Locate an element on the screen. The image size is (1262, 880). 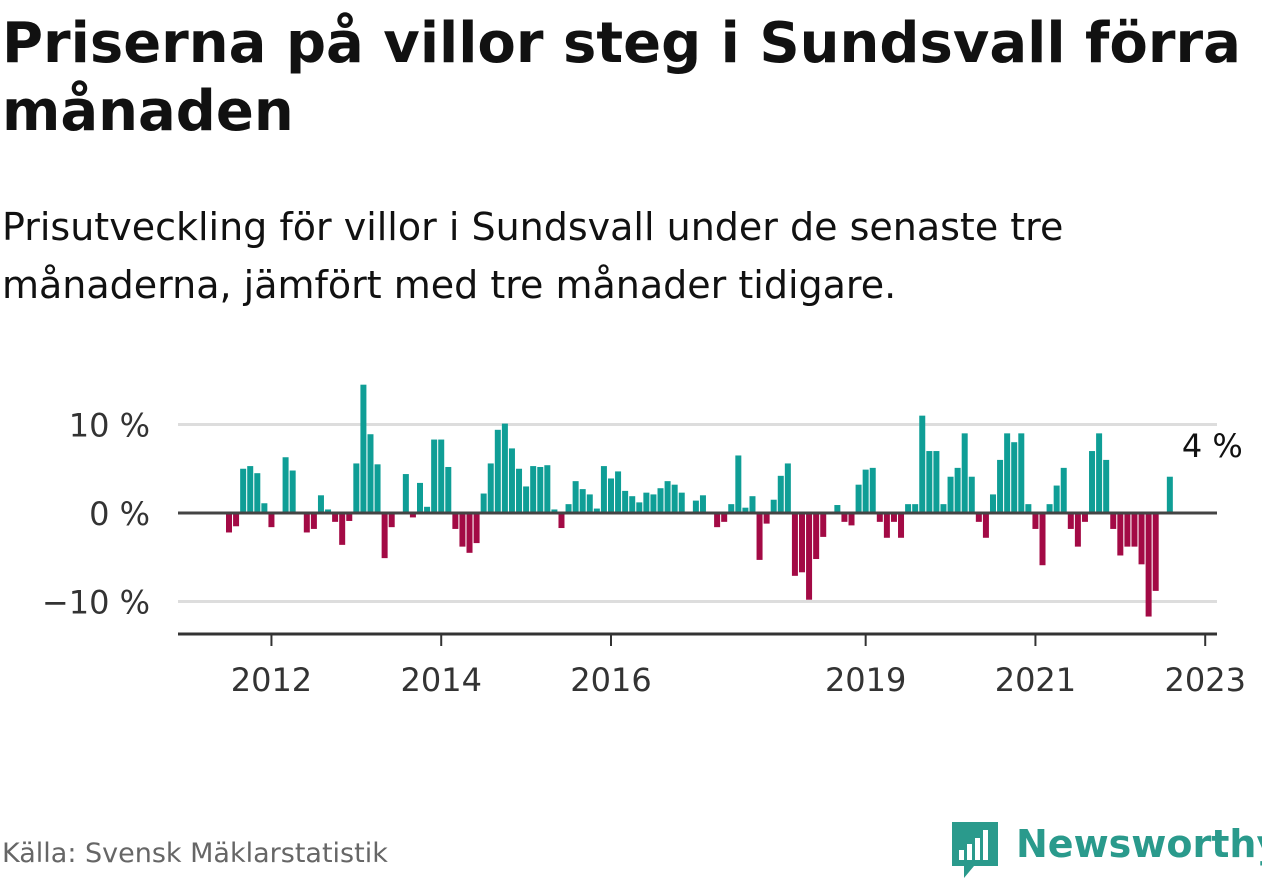
x-tick-label: 2023 is located at coordinates (1204, 680).